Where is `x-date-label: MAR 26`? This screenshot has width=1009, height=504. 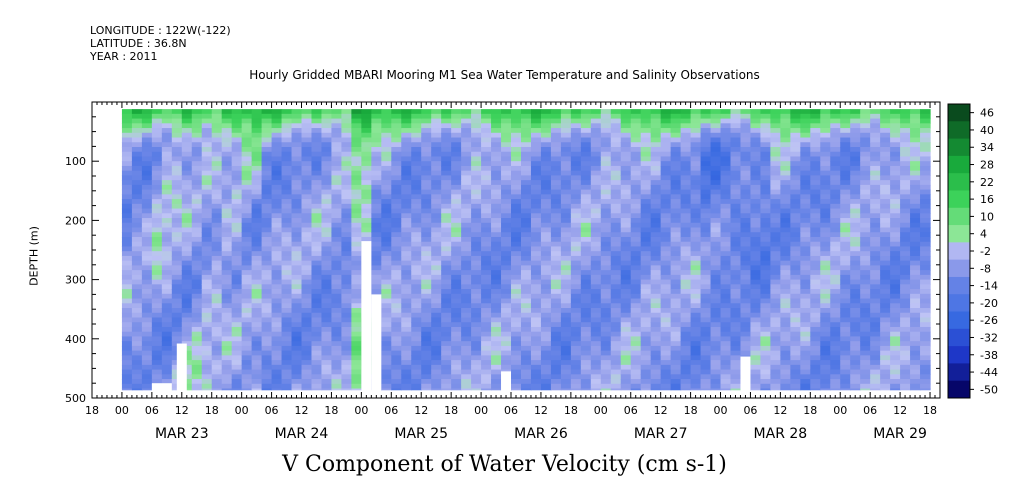 x-date-label: MAR 26 is located at coordinates (541, 434).